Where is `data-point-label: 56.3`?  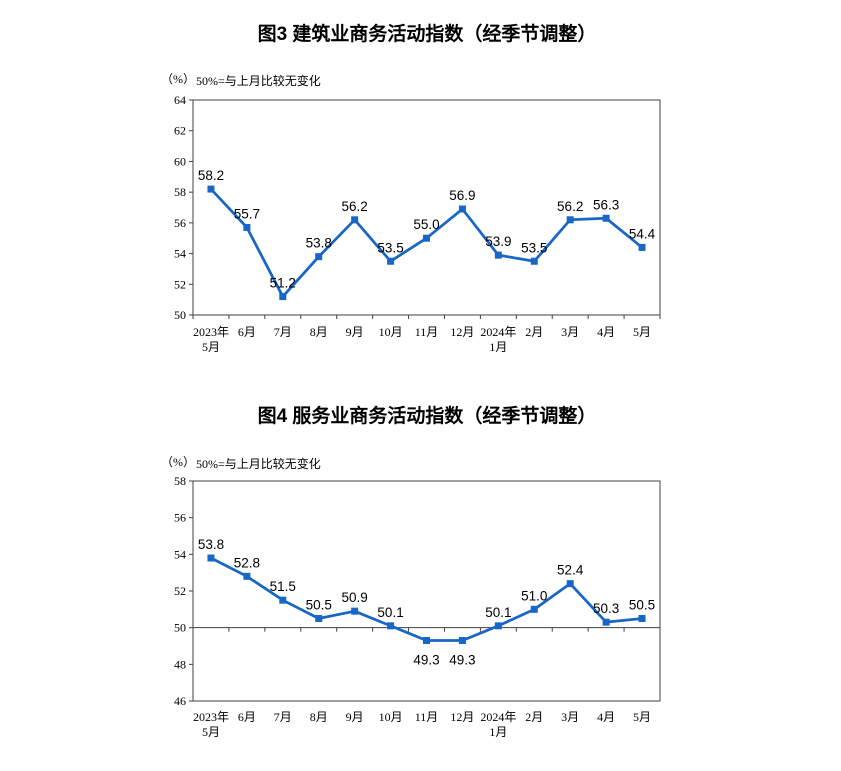 data-point-label: 56.3 is located at coordinates (606, 204).